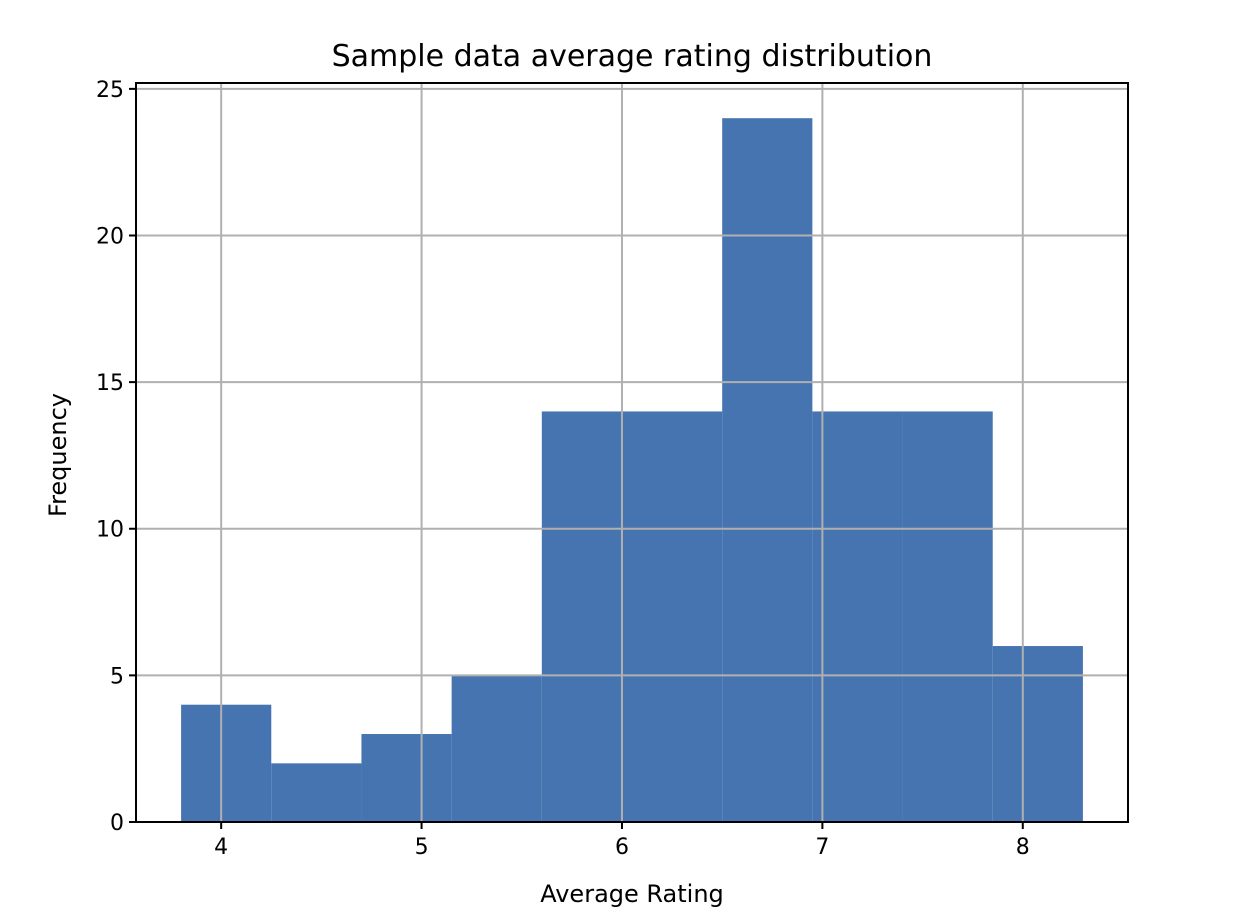 This screenshot has height=920, width=1246. Describe the element at coordinates (116, 457) in the screenshot. I see `y-axis-ticks: 0 5 10 15 20 25` at that location.